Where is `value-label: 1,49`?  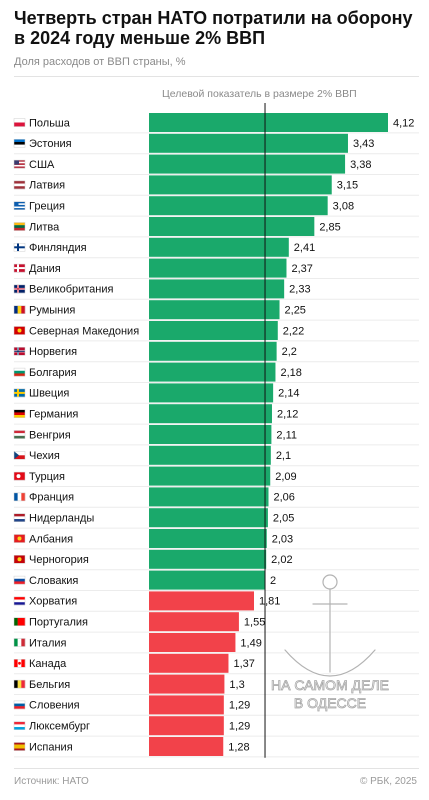 value-label: 1,49 is located at coordinates (250, 643).